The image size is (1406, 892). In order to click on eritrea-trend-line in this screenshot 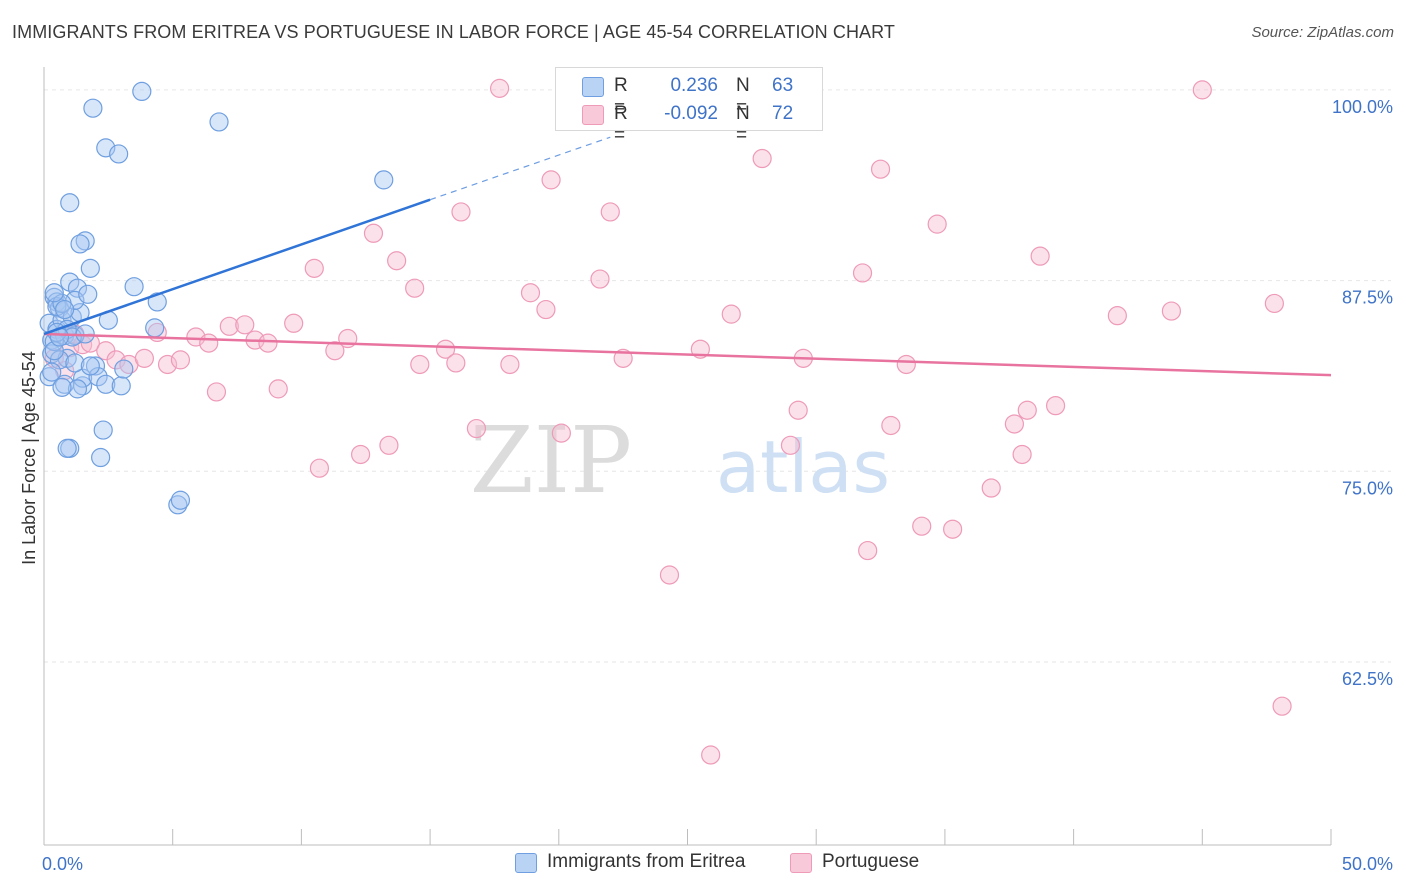, I will do `click(237, 267)`.